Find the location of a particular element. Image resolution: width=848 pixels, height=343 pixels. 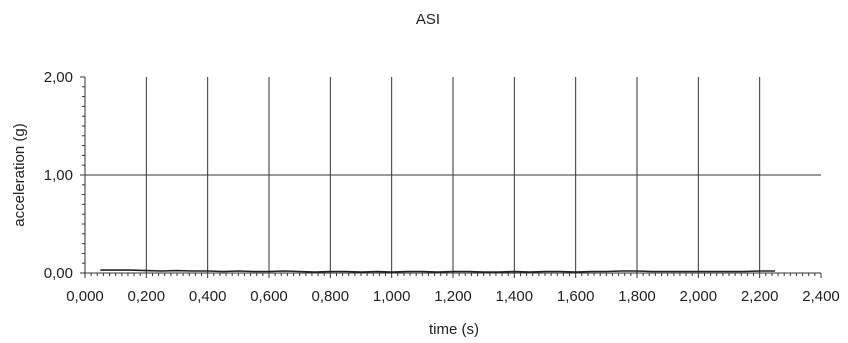

x-tick-label: 2,400 is located at coordinates (821, 296).